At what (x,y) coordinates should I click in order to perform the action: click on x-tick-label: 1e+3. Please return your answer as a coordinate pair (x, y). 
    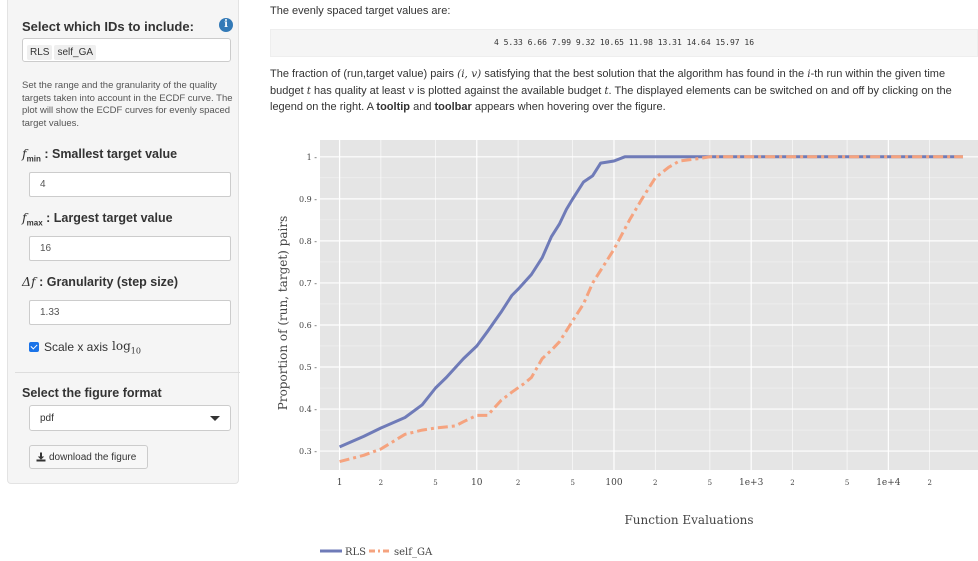
    Looking at the image, I should click on (751, 483).